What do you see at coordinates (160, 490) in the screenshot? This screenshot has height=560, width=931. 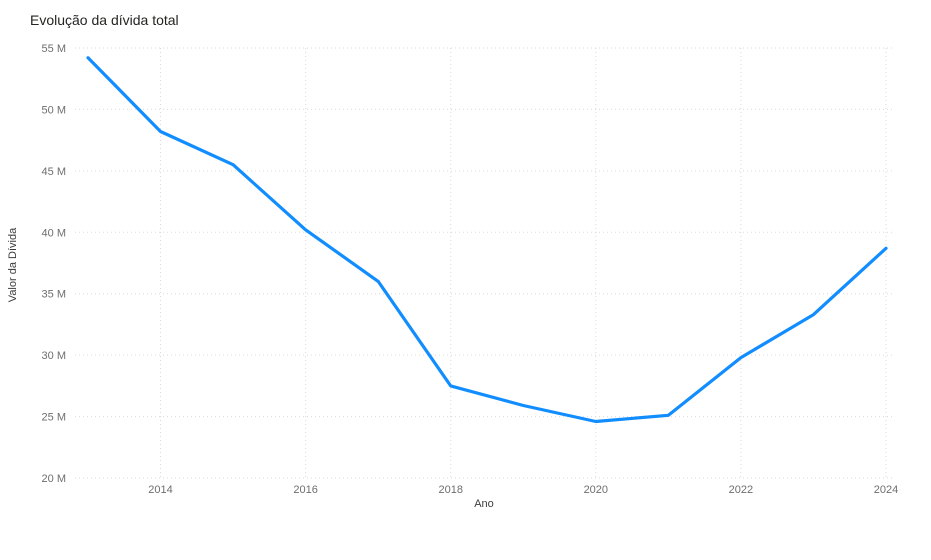 I see `x-tick-label: 2014` at bounding box center [160, 490].